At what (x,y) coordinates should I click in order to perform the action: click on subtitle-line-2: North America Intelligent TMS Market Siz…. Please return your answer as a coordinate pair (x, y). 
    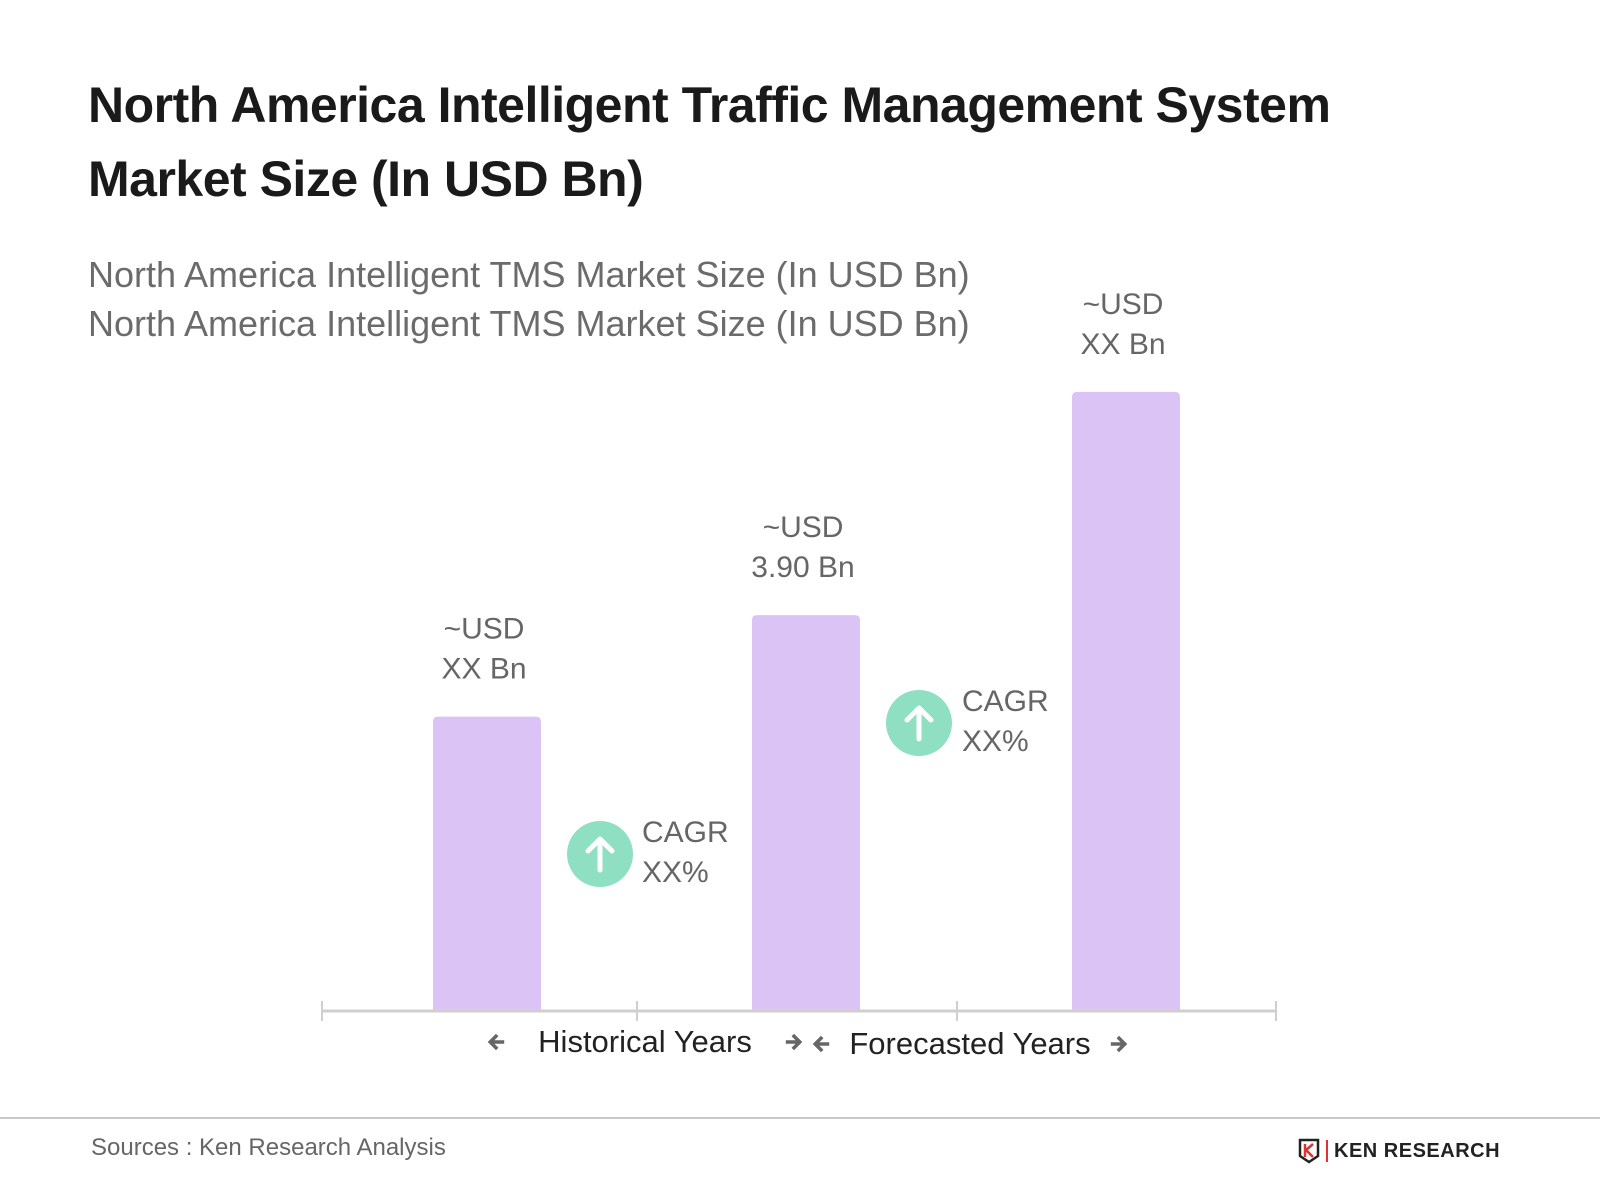
    Looking at the image, I should click on (529, 323).